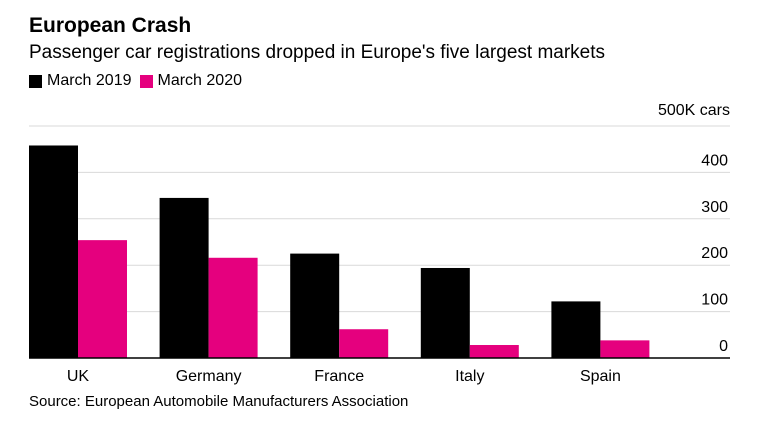  I want to click on bar-uk-march-2020, so click(102, 299).